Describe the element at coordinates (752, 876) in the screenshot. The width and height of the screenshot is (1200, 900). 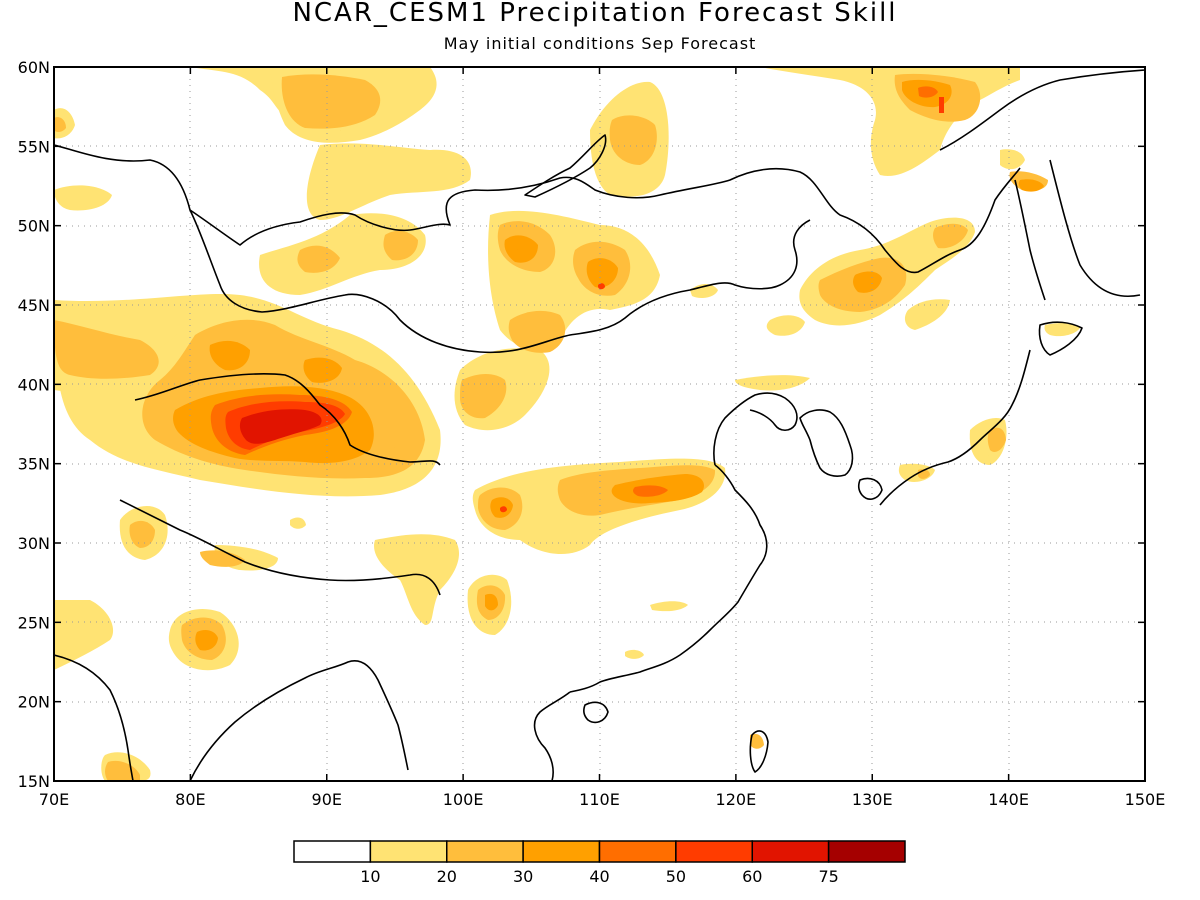
I see `colorbar-label: 60` at that location.